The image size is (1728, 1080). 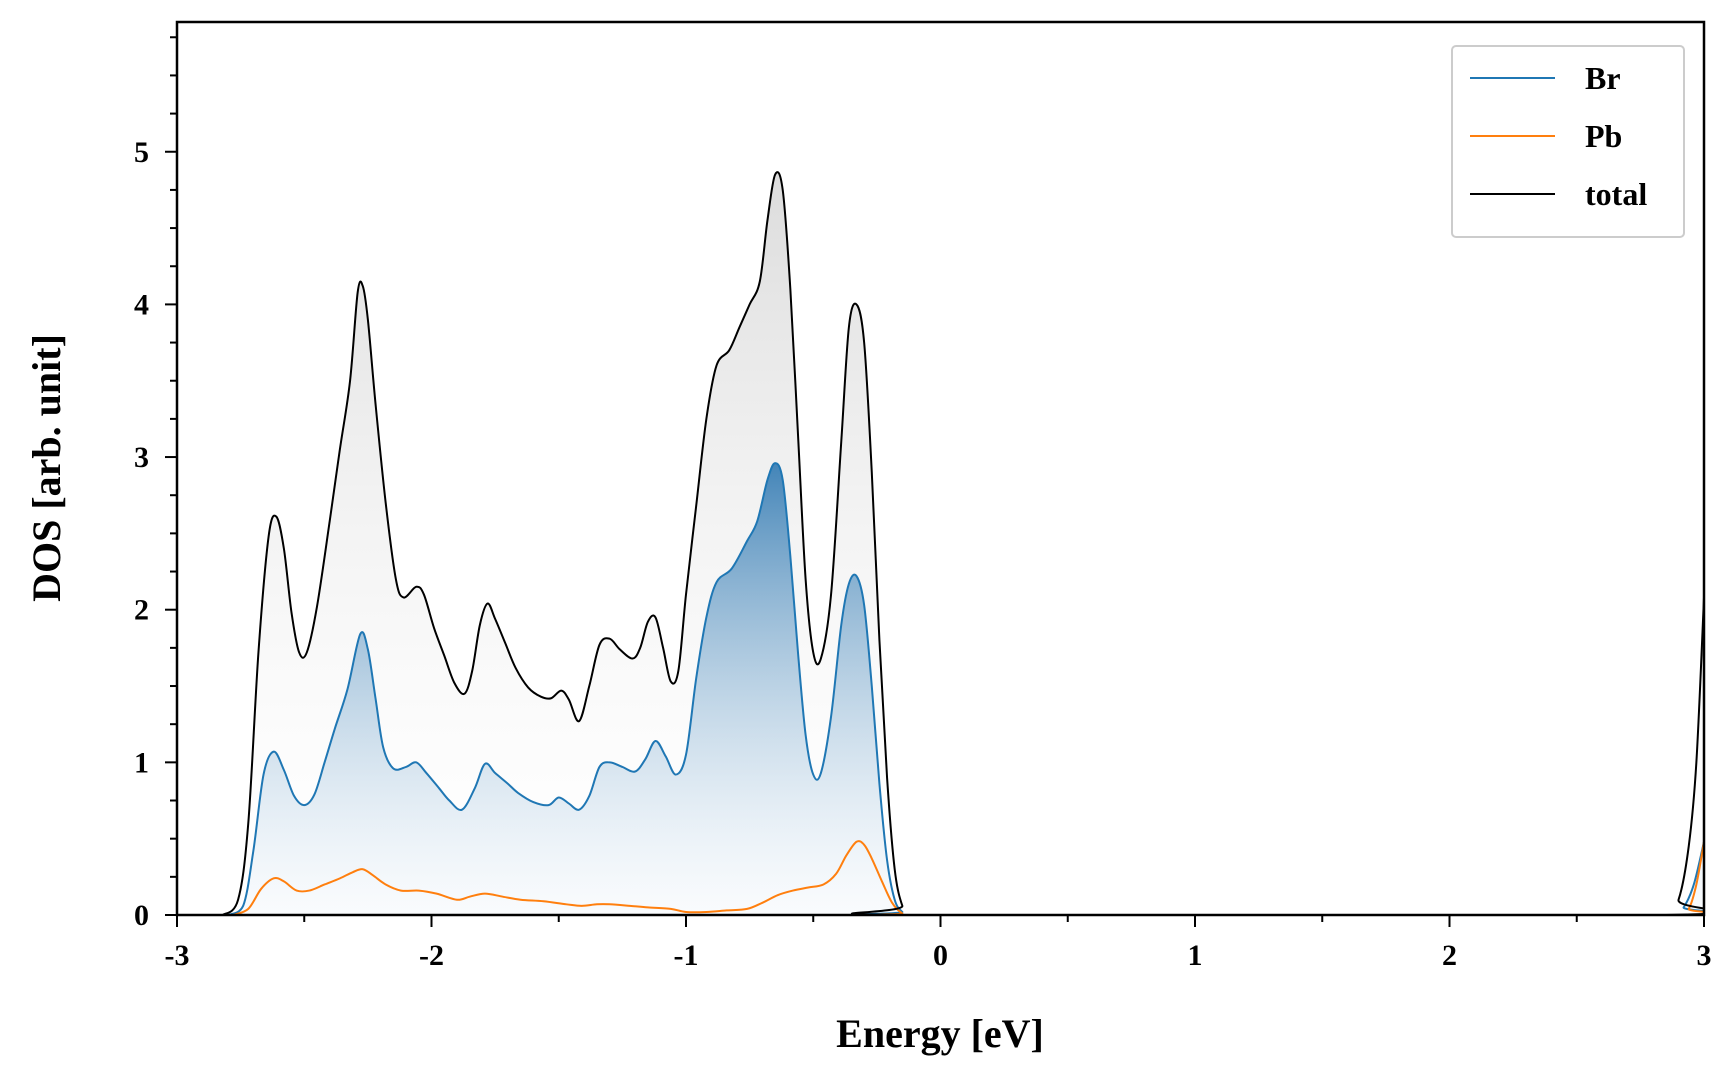 I want to click on y-tick-label: 1, so click(x=141, y=762).